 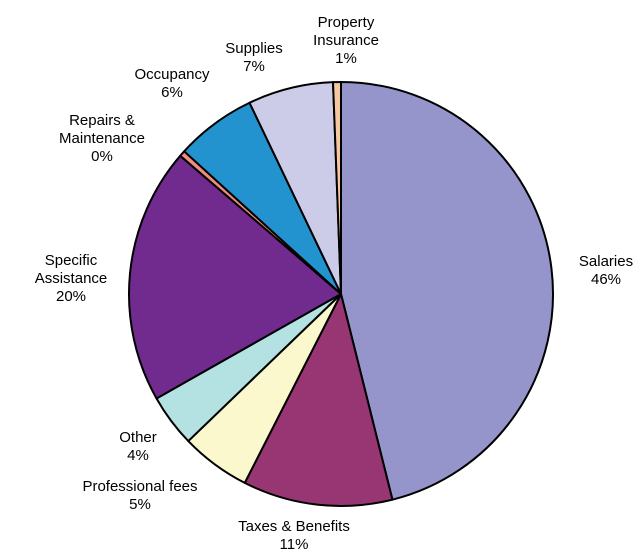 I want to click on slice-percent-label: 20%, so click(x=71, y=296).